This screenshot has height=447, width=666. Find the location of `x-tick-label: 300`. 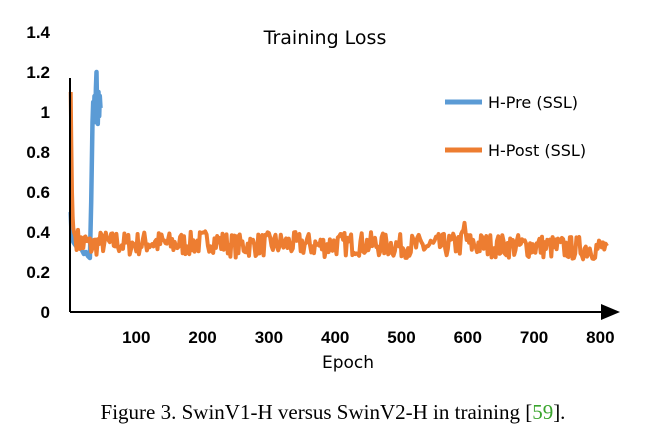

x-tick-label: 300 is located at coordinates (269, 337).